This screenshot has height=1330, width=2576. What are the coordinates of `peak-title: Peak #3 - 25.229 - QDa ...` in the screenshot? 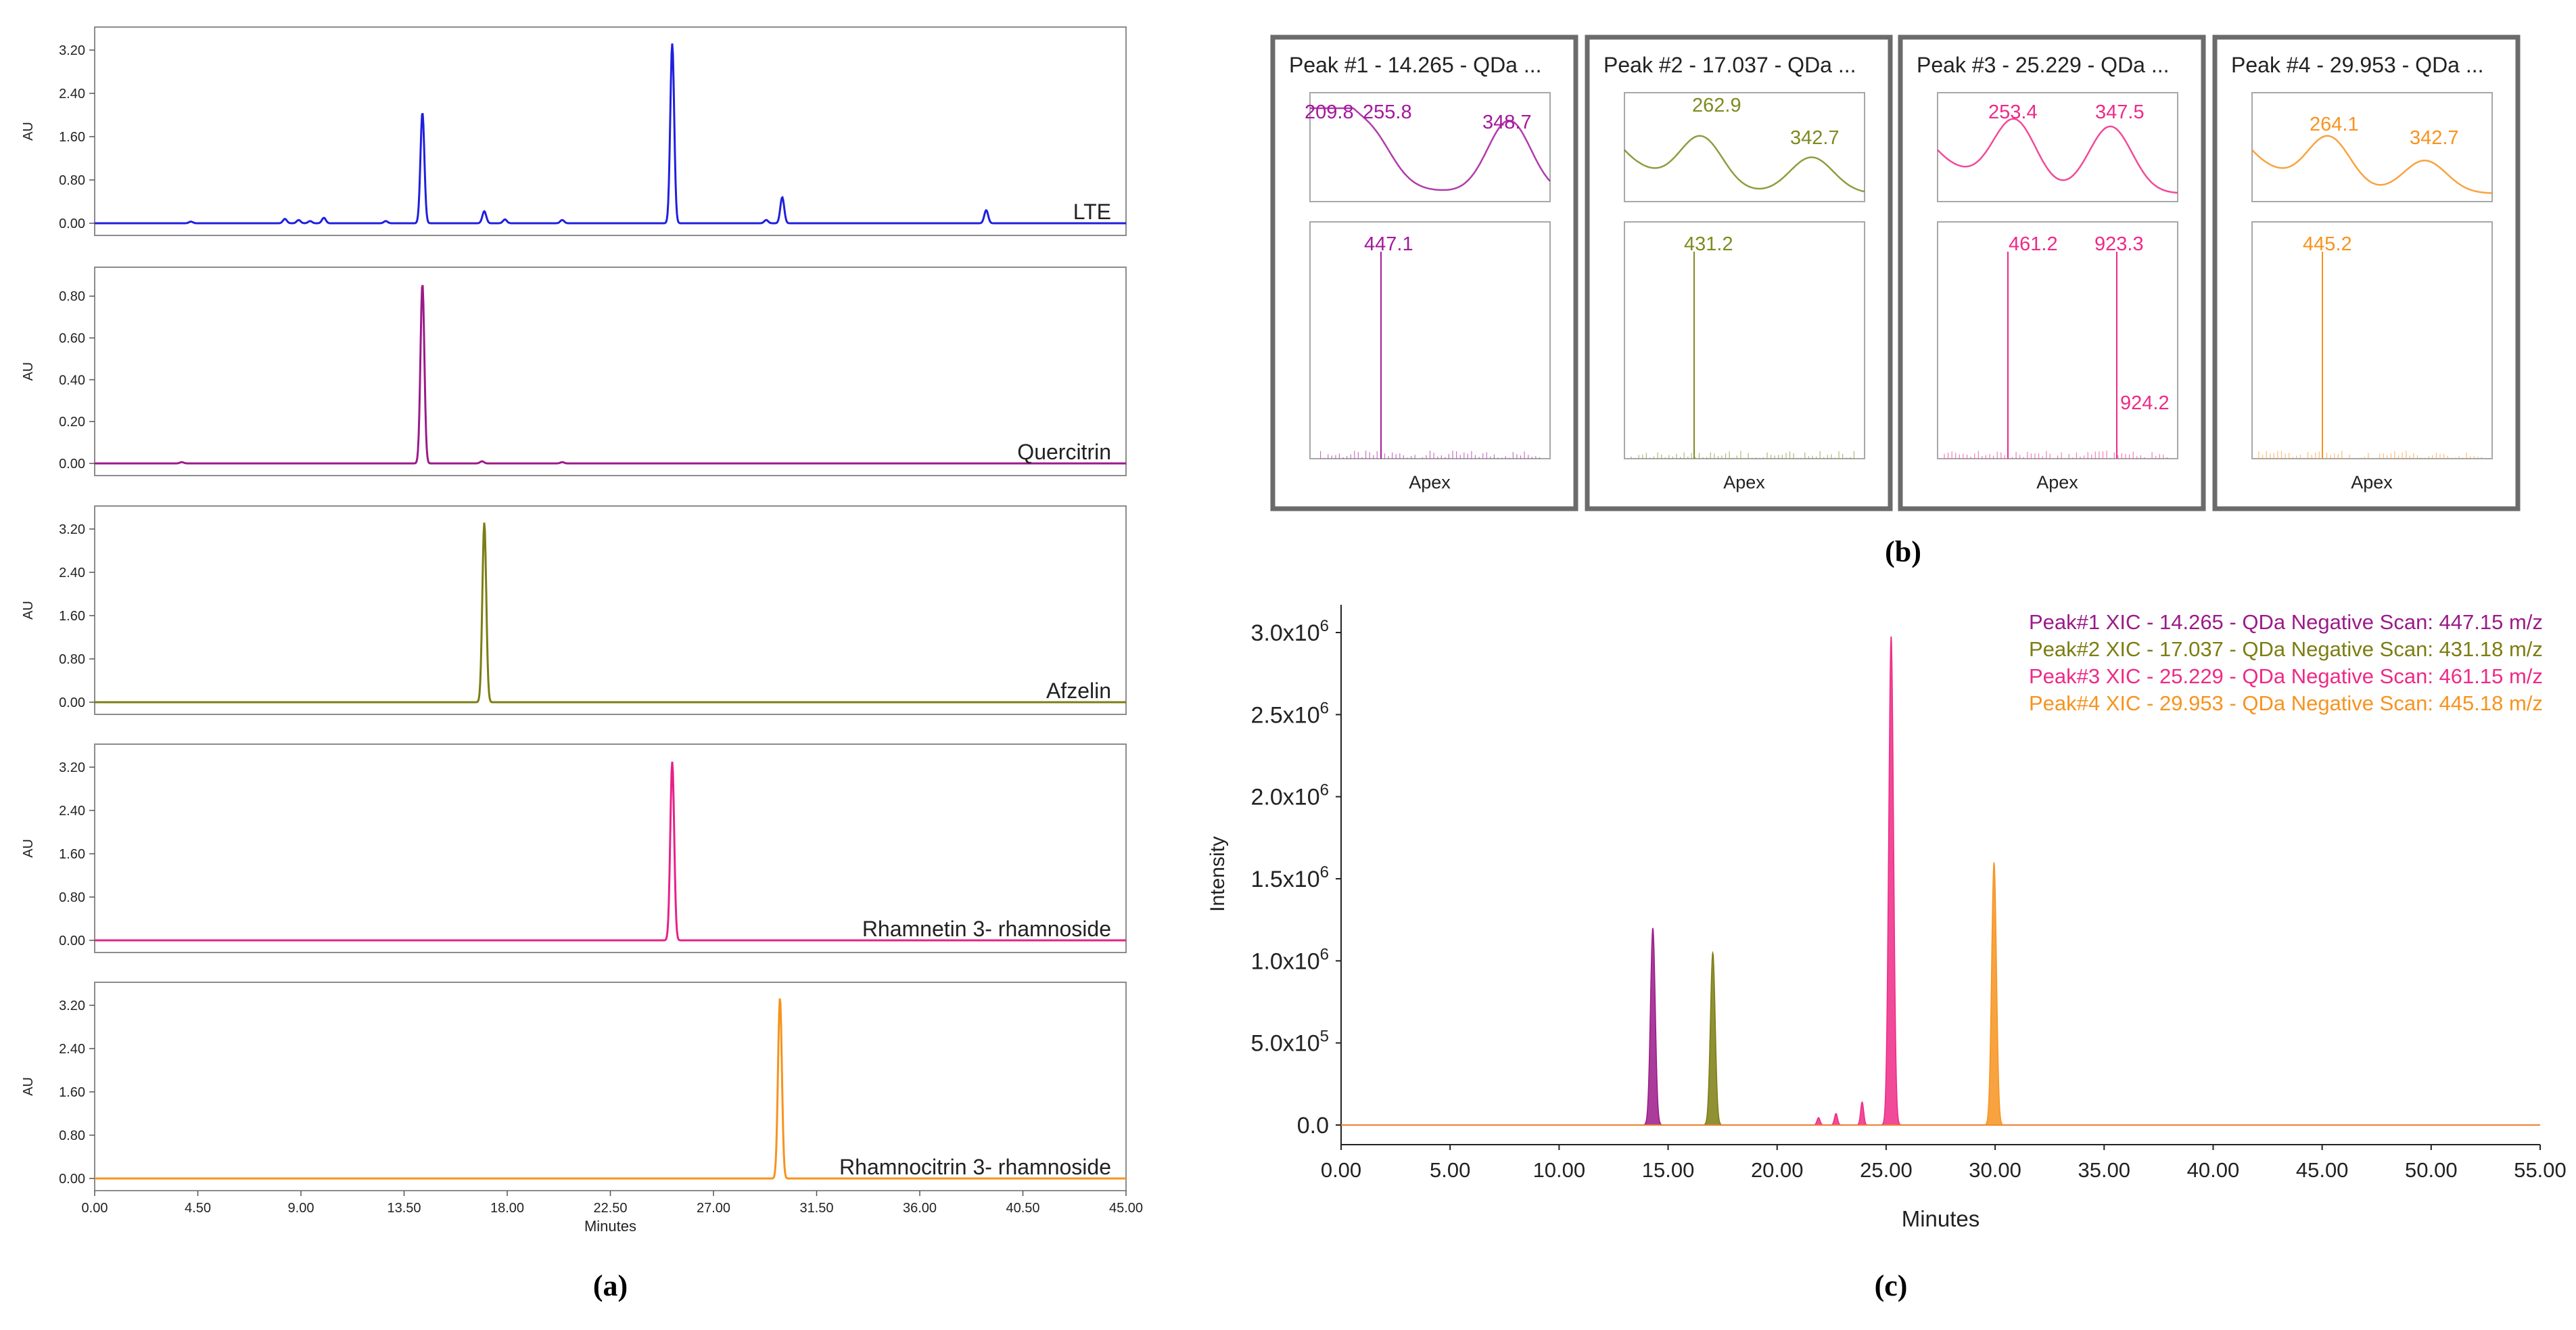 It's located at (2043, 65).